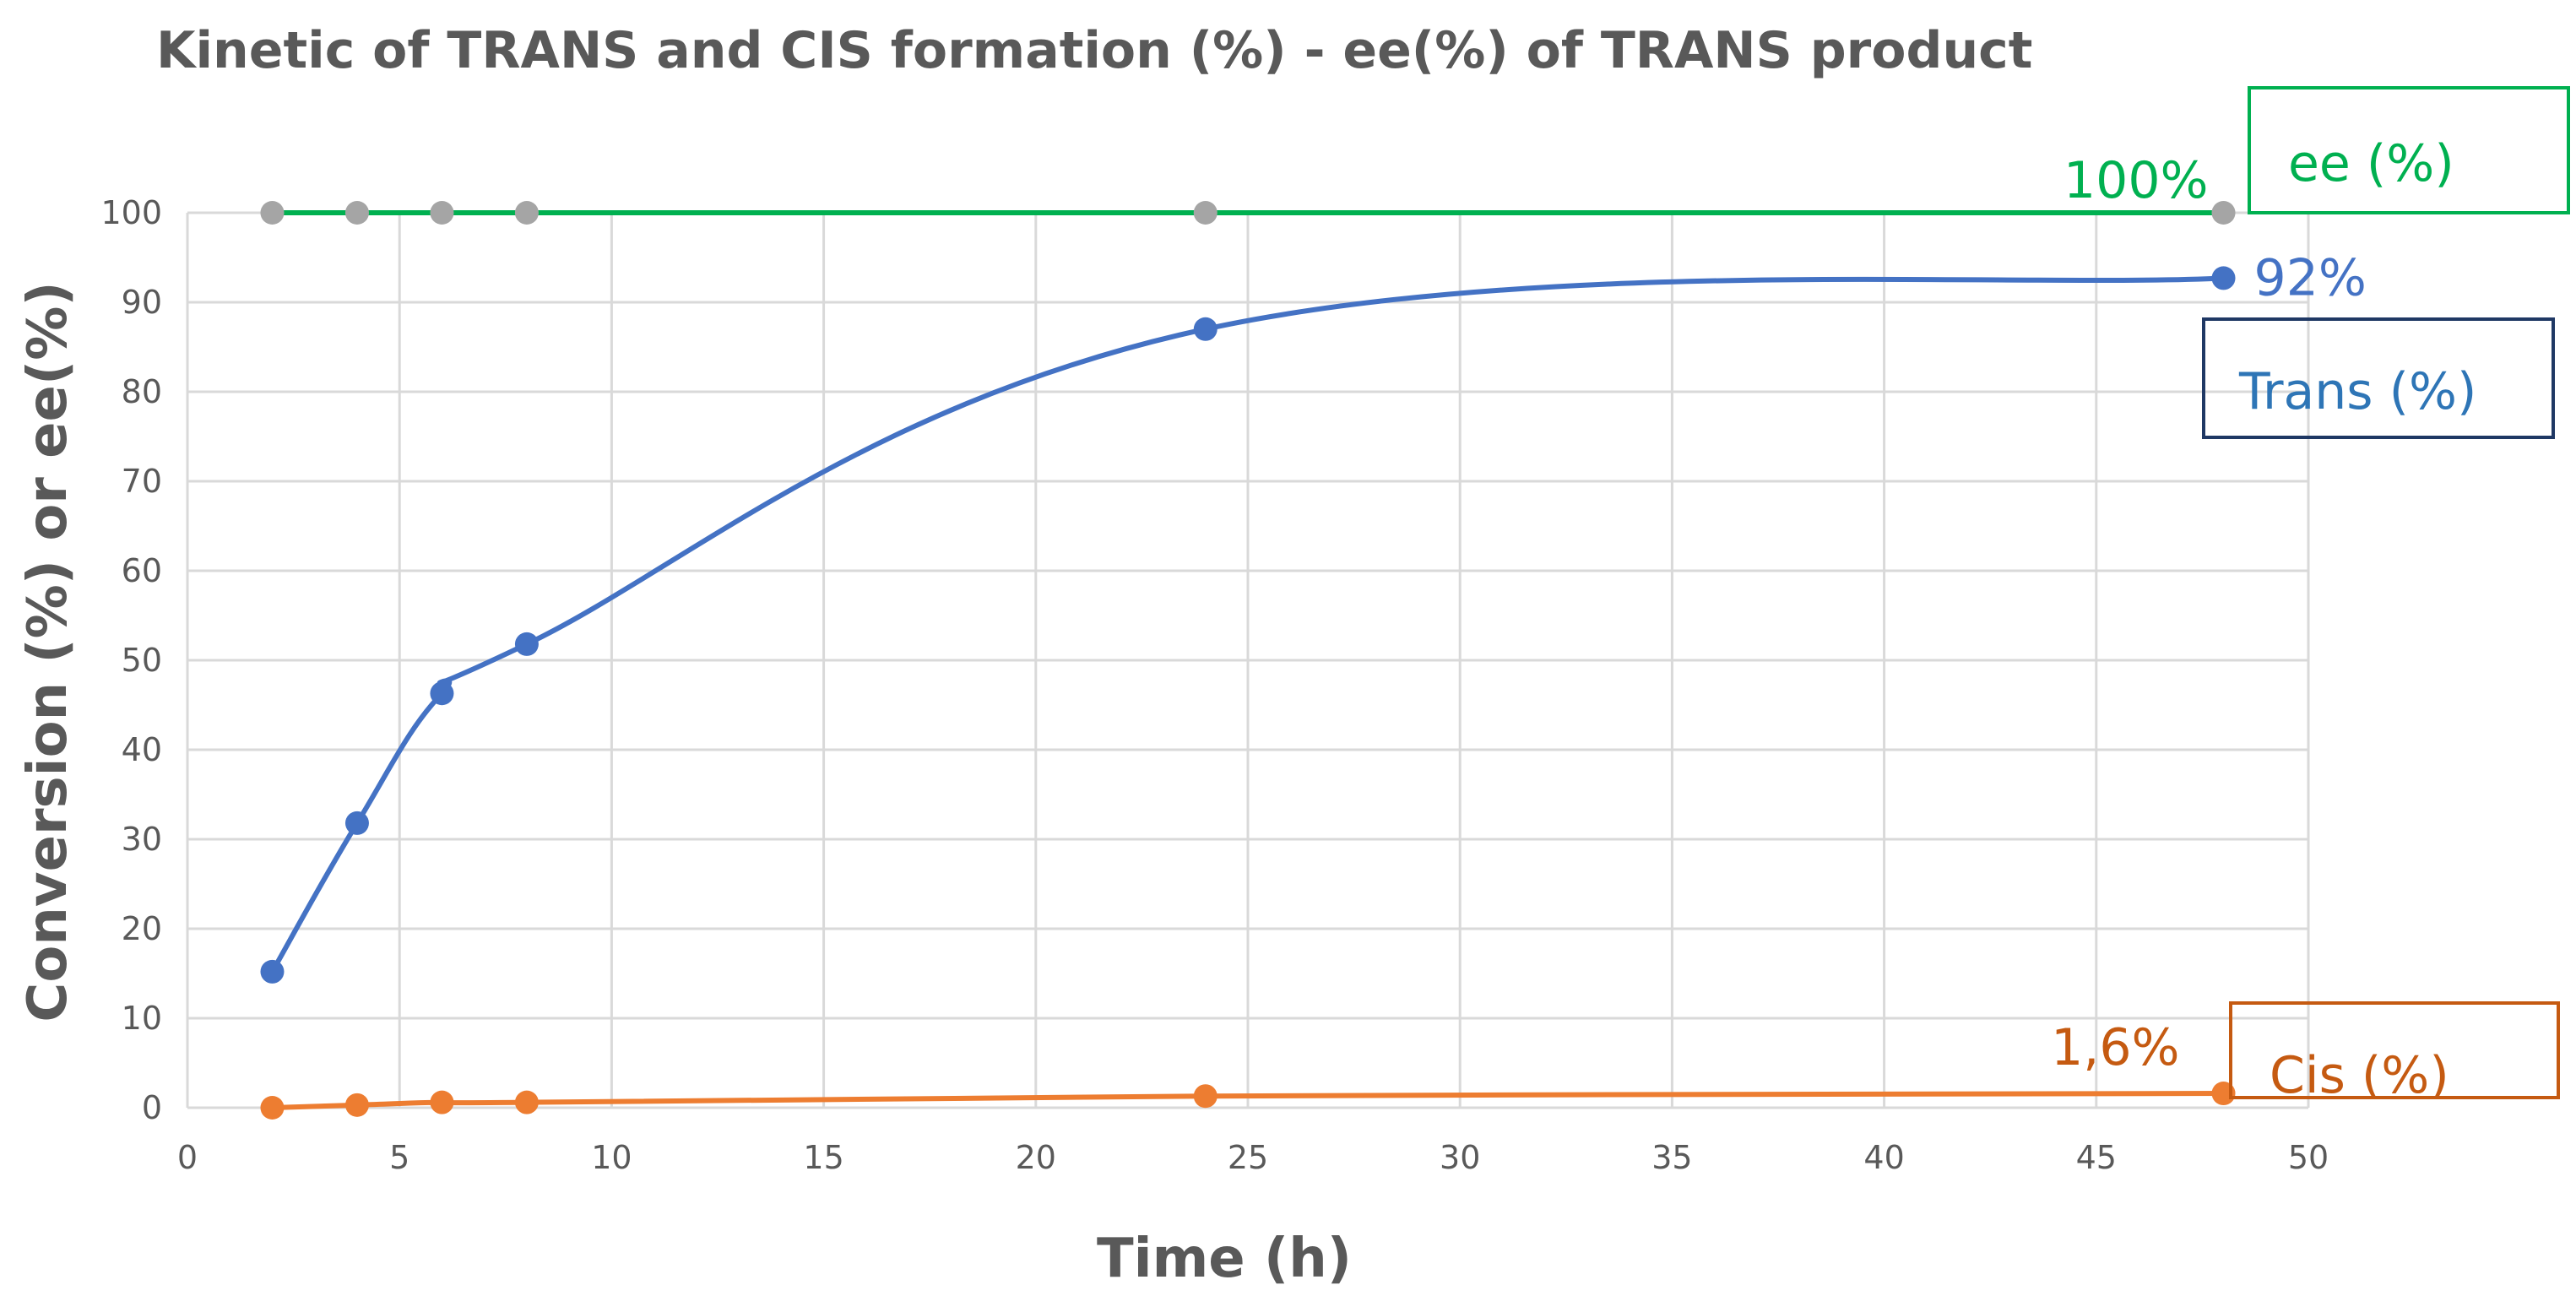 This screenshot has height=1296, width=2576. What do you see at coordinates (48, 651) in the screenshot?
I see `y-axis-title: Conversion (%) or ee(%)` at bounding box center [48, 651].